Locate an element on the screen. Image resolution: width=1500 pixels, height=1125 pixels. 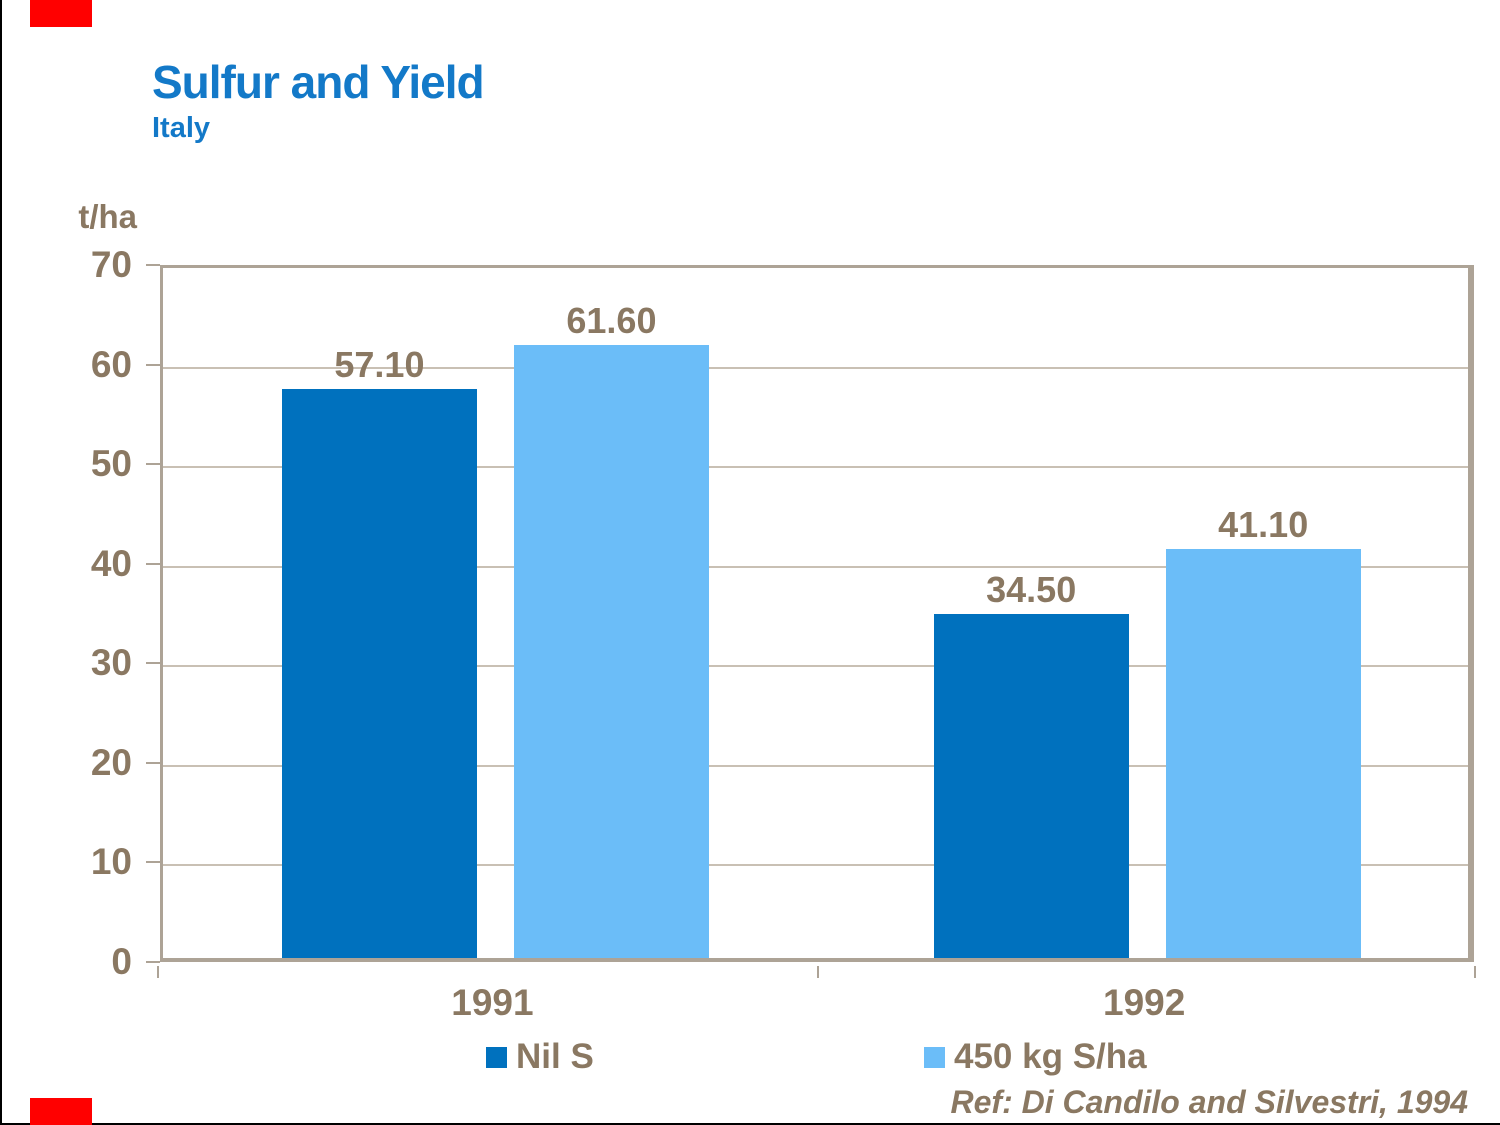
bar-1992-nil-s is located at coordinates (1031, 786).